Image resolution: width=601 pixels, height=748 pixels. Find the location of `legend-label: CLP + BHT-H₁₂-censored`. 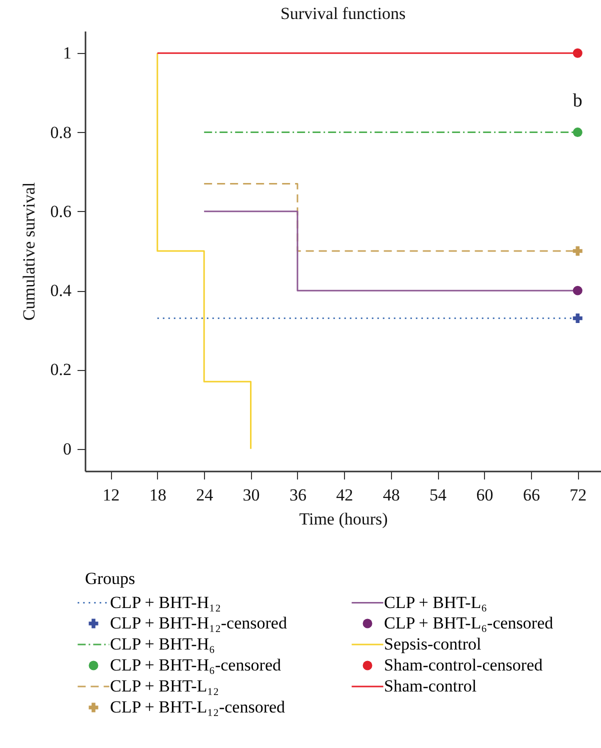

legend-label: CLP + BHT-H₁₂-censored is located at coordinates (199, 623).